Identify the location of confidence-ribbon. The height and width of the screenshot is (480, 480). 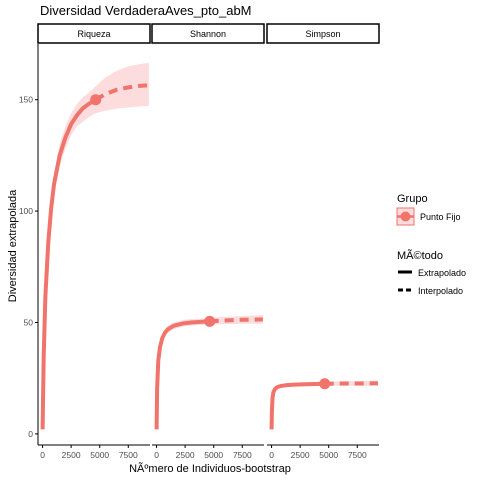
(209, 372).